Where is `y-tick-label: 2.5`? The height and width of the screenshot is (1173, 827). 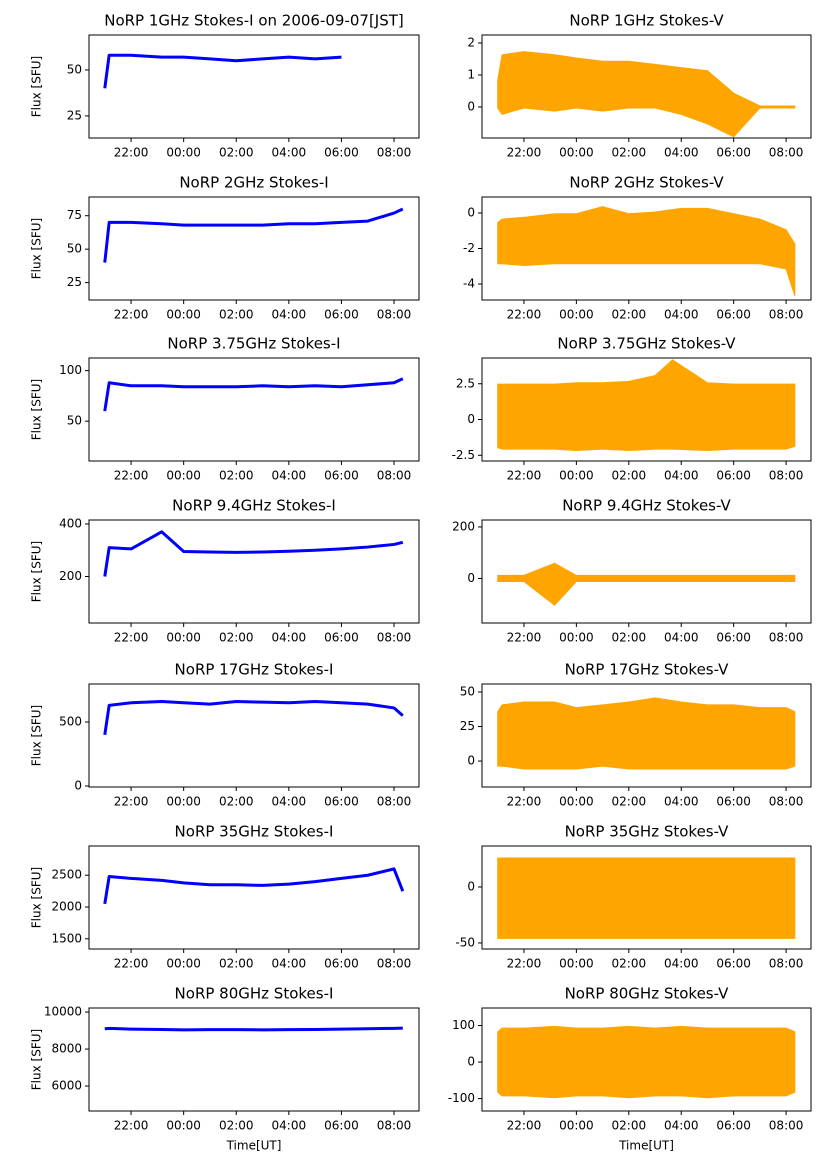 y-tick-label: 2.5 is located at coordinates (465, 383).